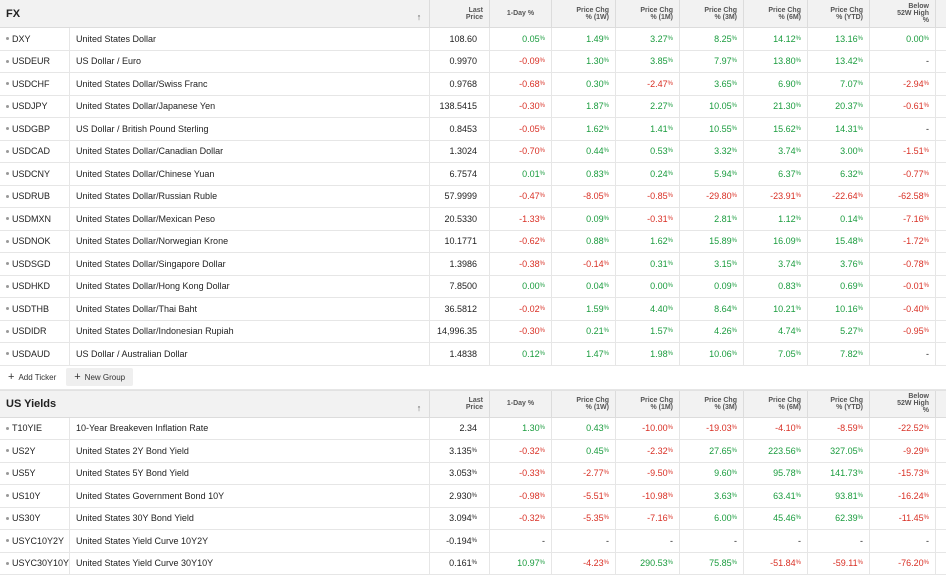 This screenshot has width=946, height=579. What do you see at coordinates (100, 377) in the screenshot?
I see `new-group-button: + New Group` at bounding box center [100, 377].